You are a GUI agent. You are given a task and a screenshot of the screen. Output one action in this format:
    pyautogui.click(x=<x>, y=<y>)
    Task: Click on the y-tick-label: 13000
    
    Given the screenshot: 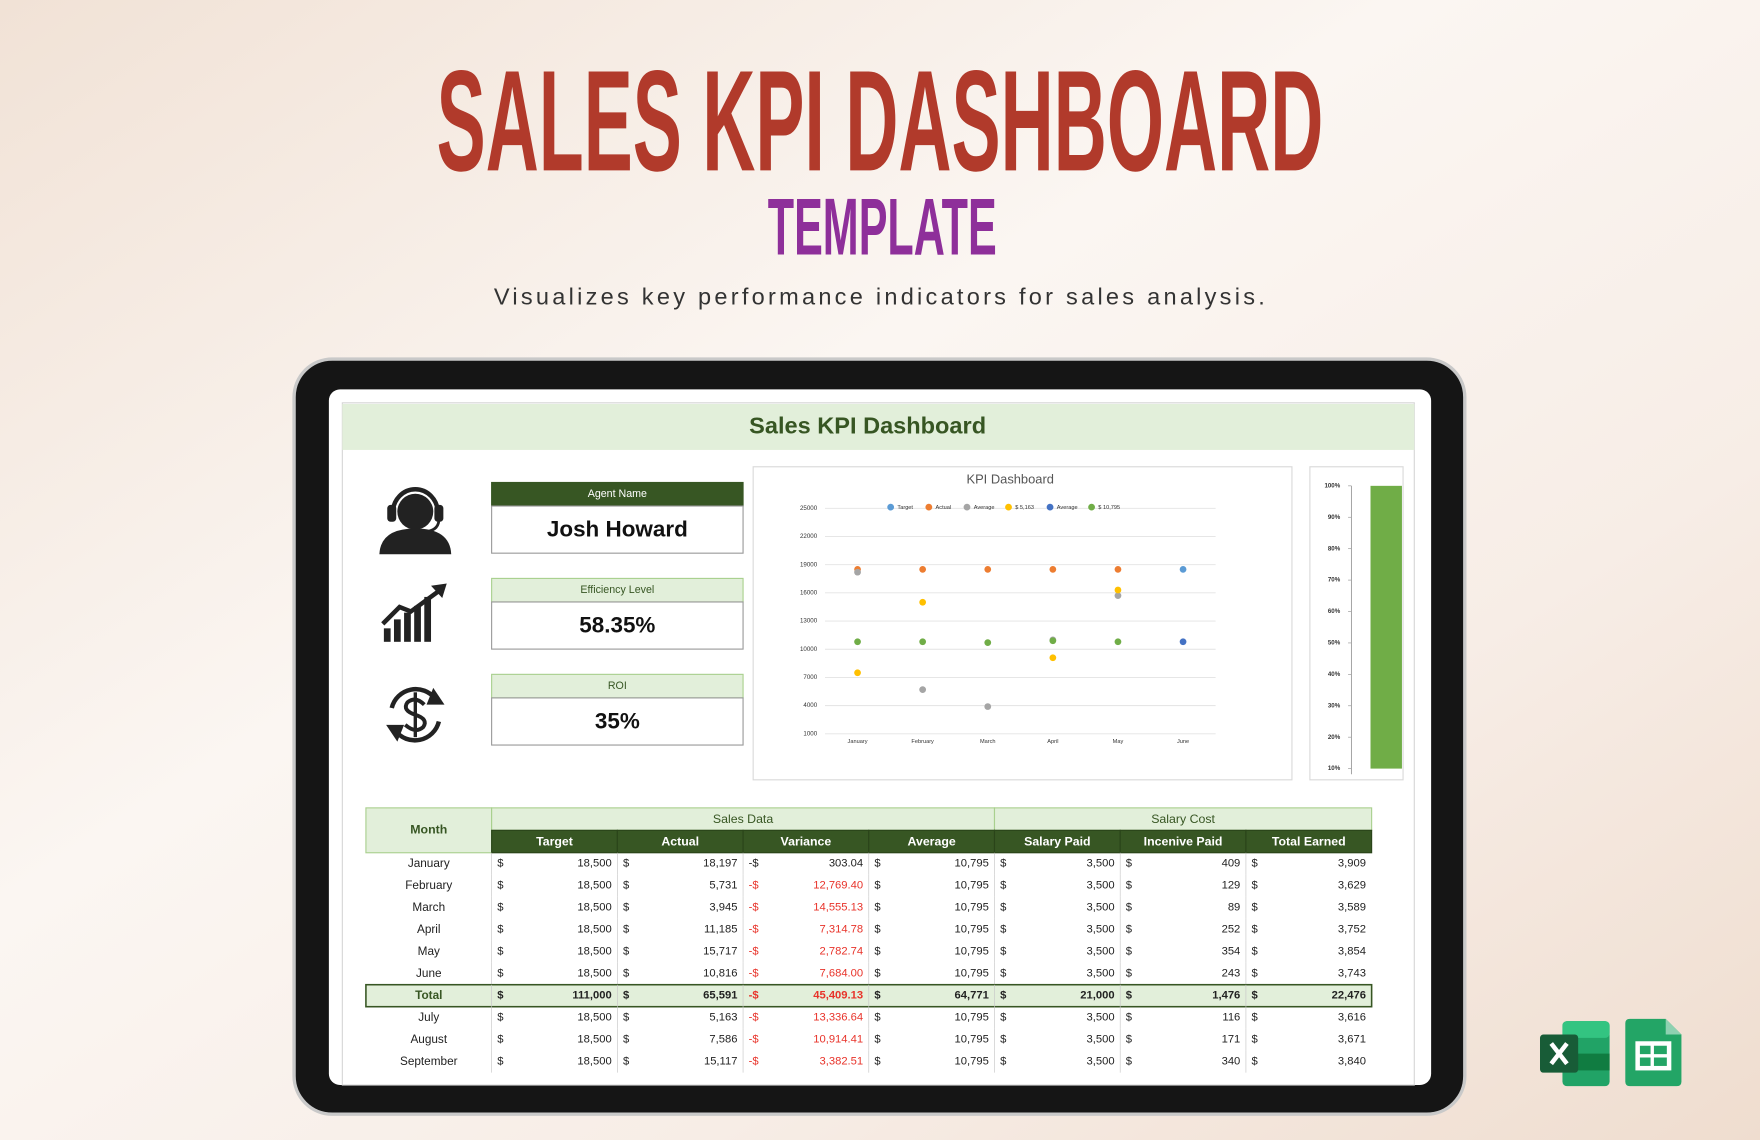 What is the action you would take?
    pyautogui.click(x=809, y=621)
    